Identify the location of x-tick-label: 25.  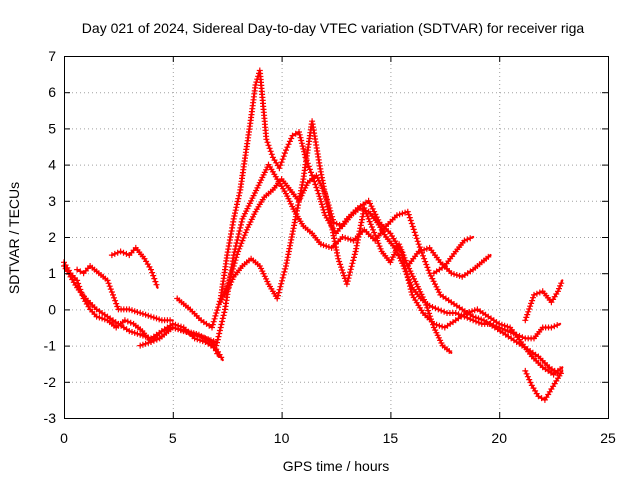
(608, 438).